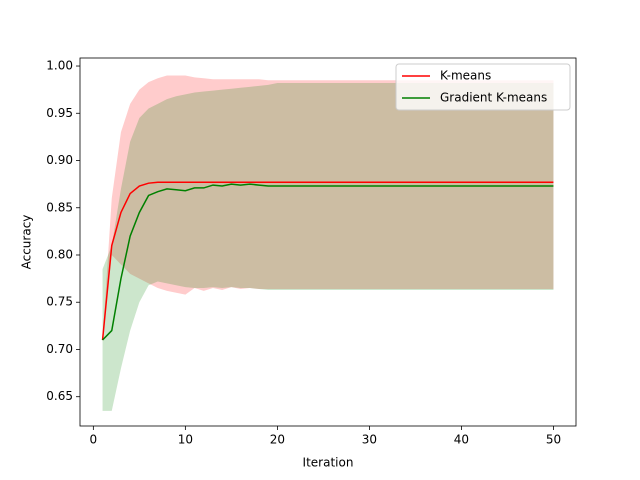 The image size is (640, 480). I want to click on x-axis-label: Iteration, so click(328, 463).